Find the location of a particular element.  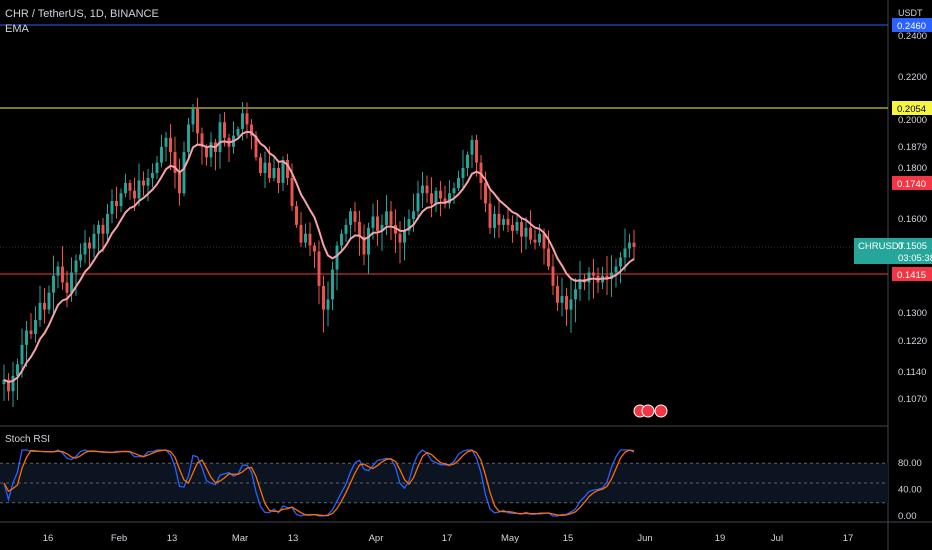

event-marker-icon is located at coordinates (648, 411).